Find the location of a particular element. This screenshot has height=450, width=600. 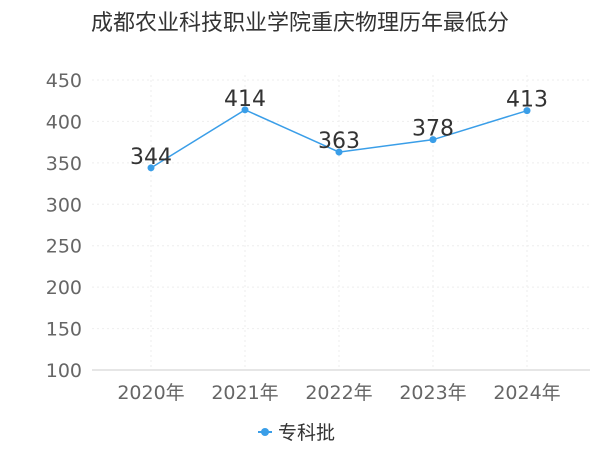

data-labels: 344 414 363 378 413 is located at coordinates (339, 128).